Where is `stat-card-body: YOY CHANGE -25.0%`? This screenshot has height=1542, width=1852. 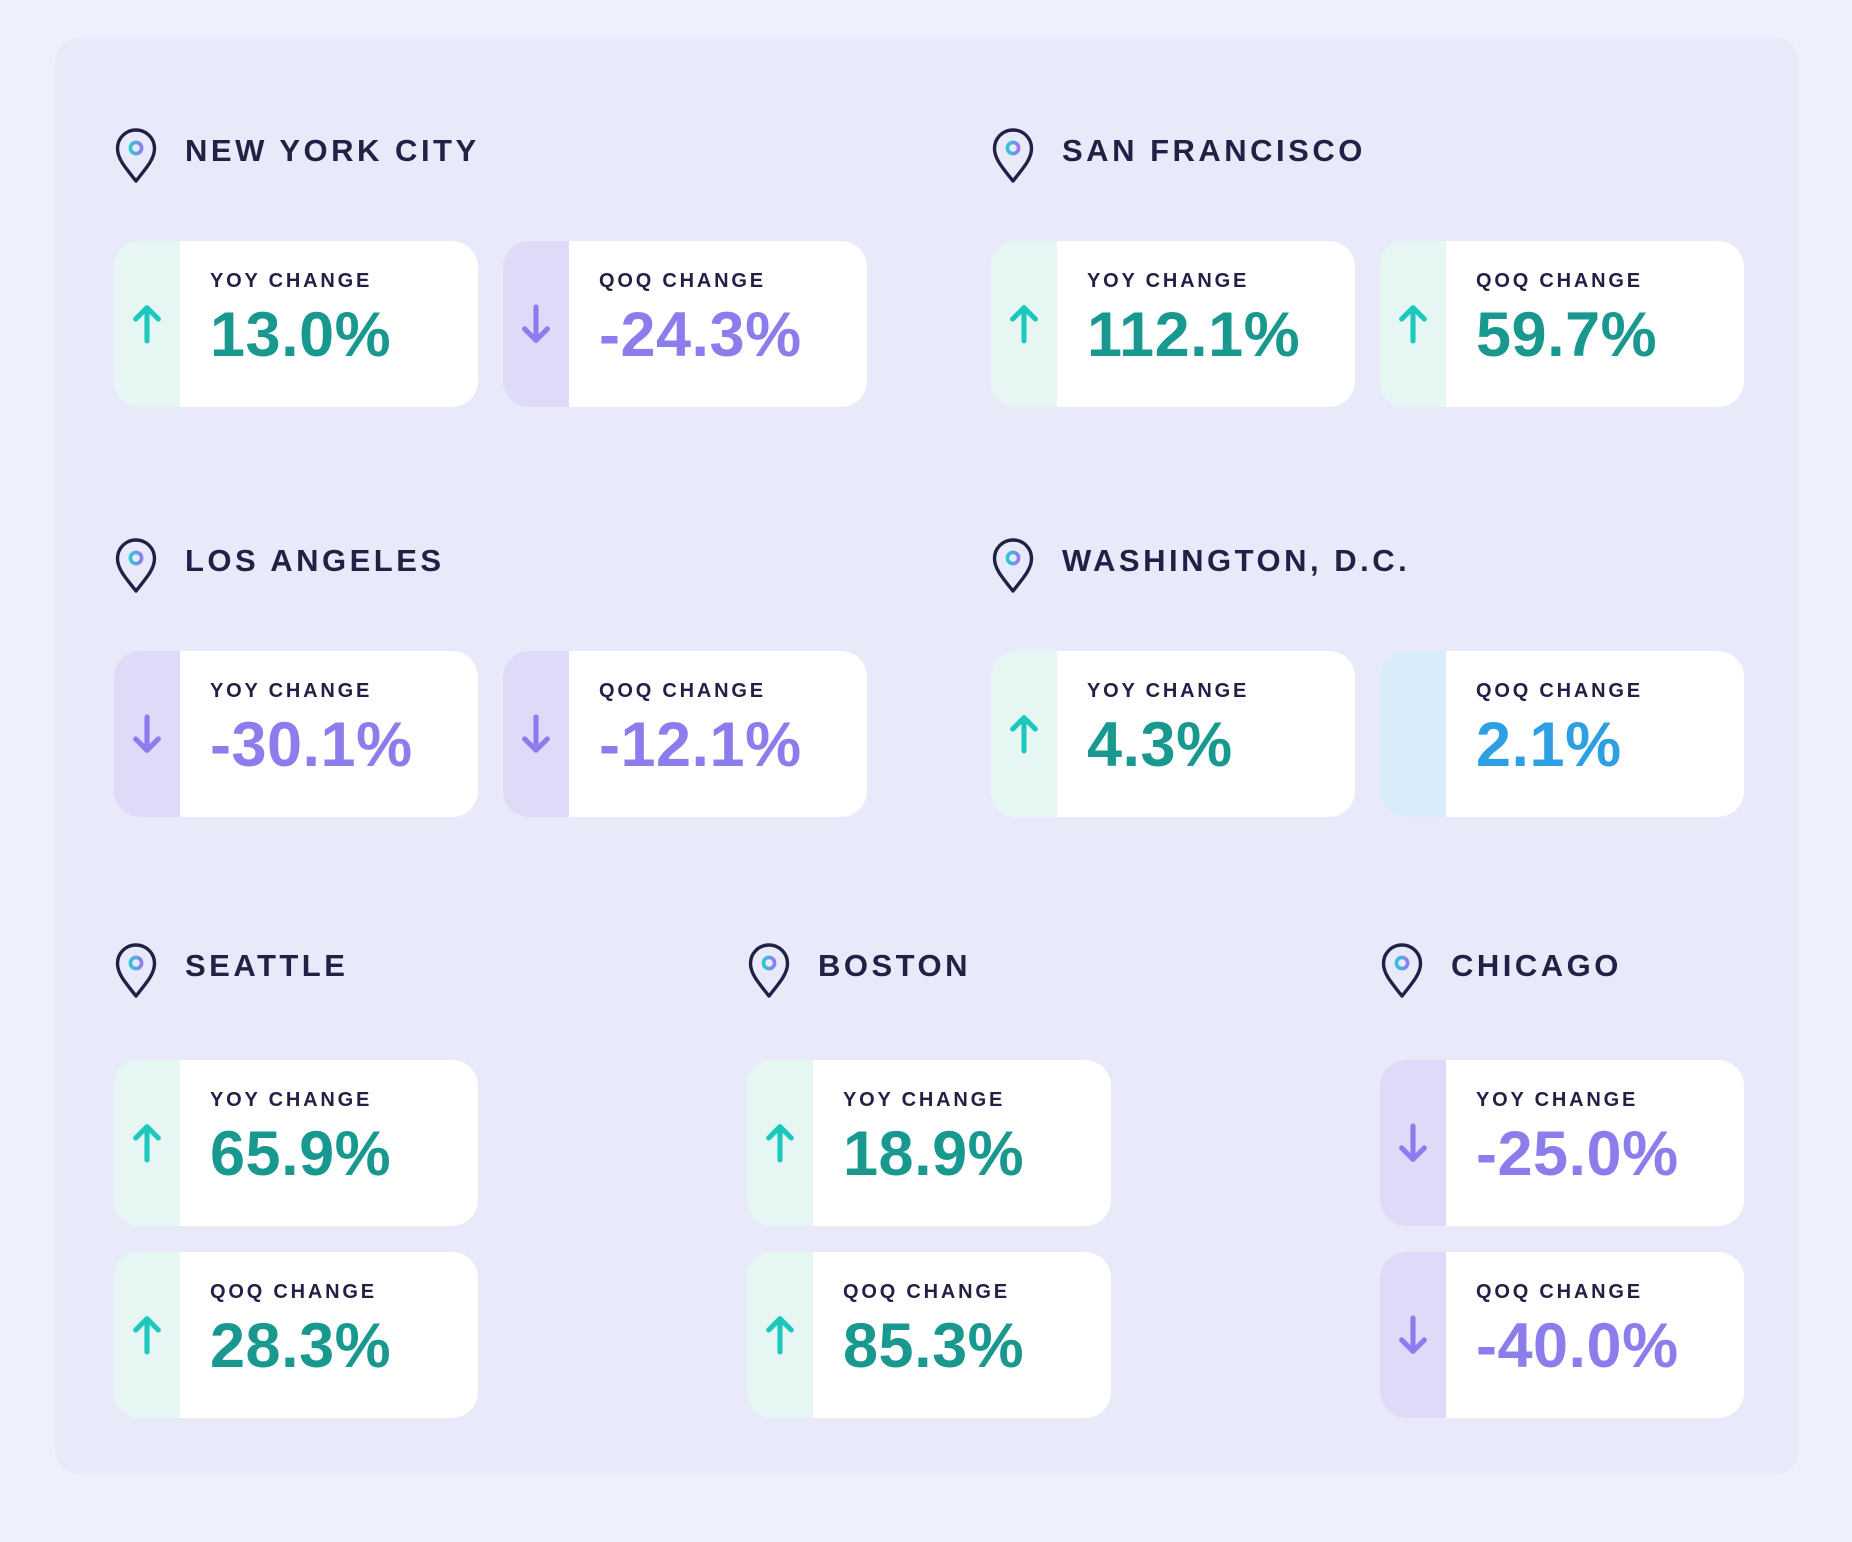 stat-card-body: YOY CHANGE -25.0% is located at coordinates (1566, 1143).